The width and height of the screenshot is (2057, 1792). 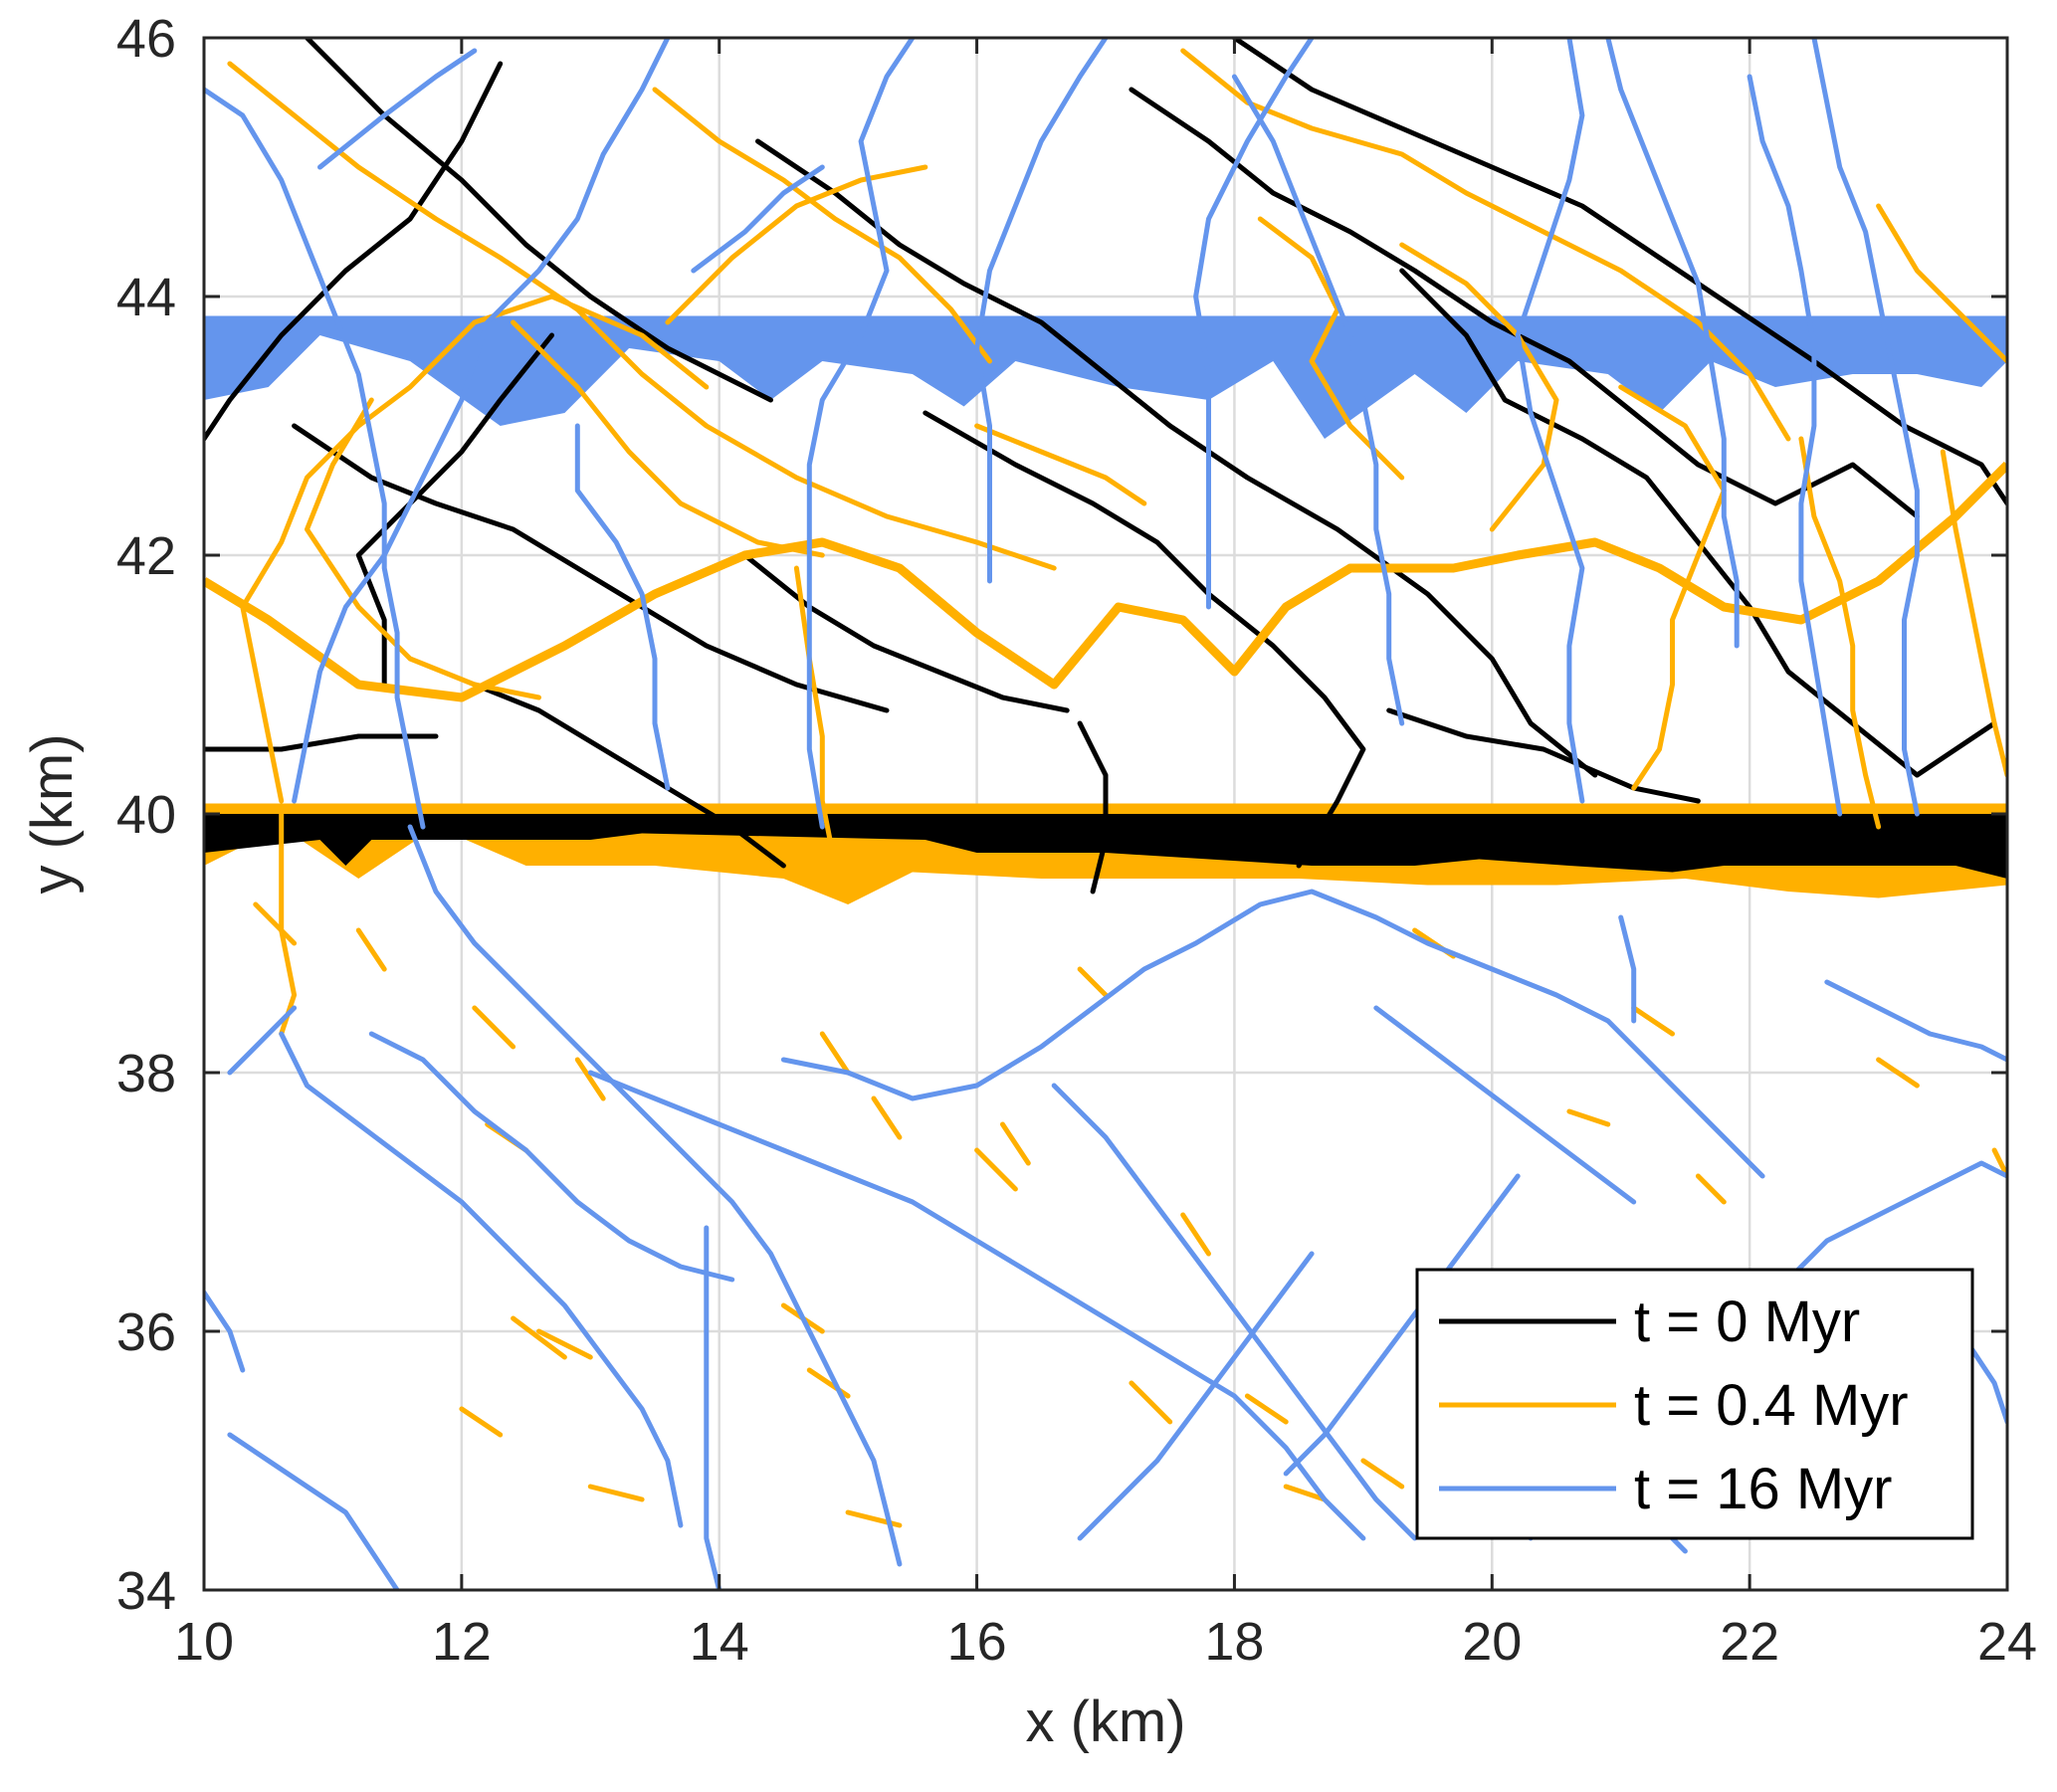 I want to click on x-tick-label: 18, so click(x=1234, y=1642).